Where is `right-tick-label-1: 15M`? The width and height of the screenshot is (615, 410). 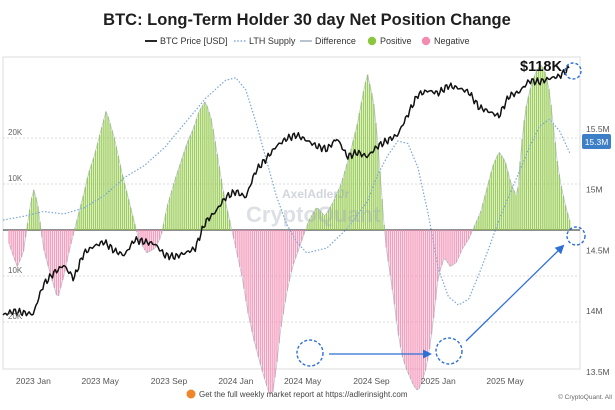
right-tick-label-1: 15M is located at coordinates (594, 190).